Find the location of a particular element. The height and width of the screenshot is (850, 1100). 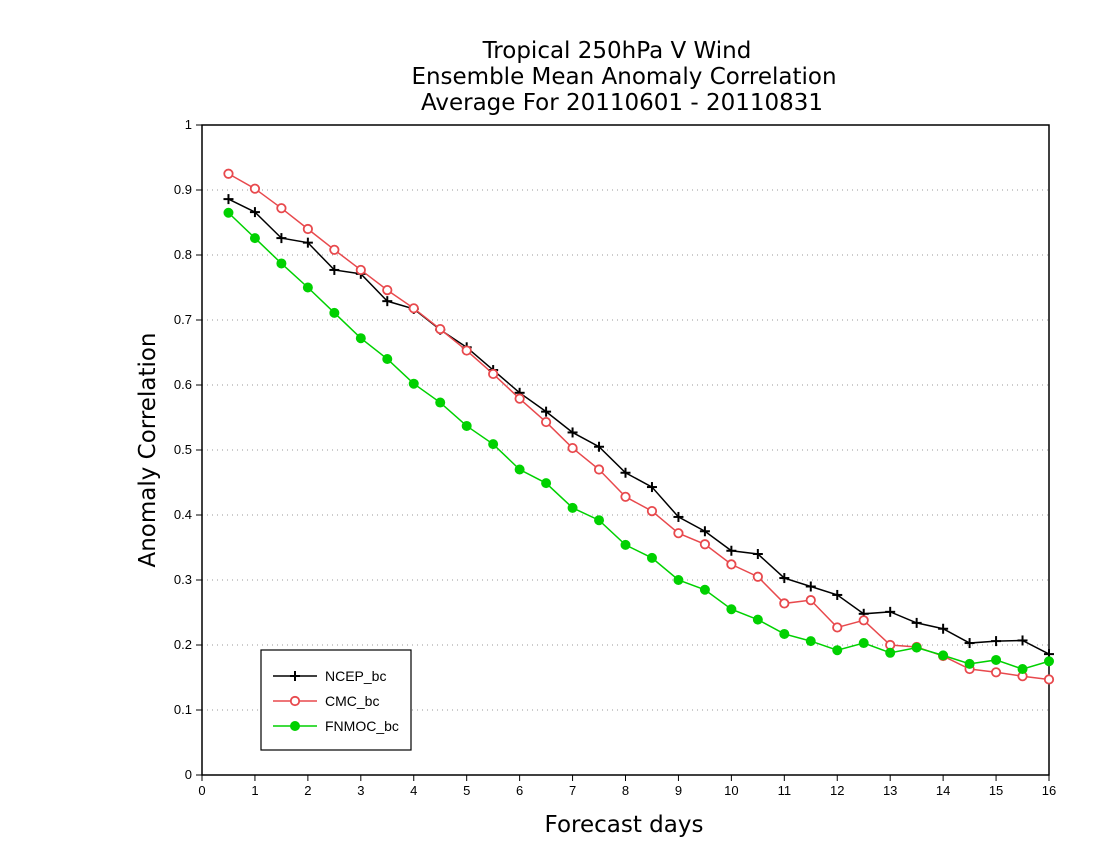

x-tick-label: 12 is located at coordinates (837, 790).